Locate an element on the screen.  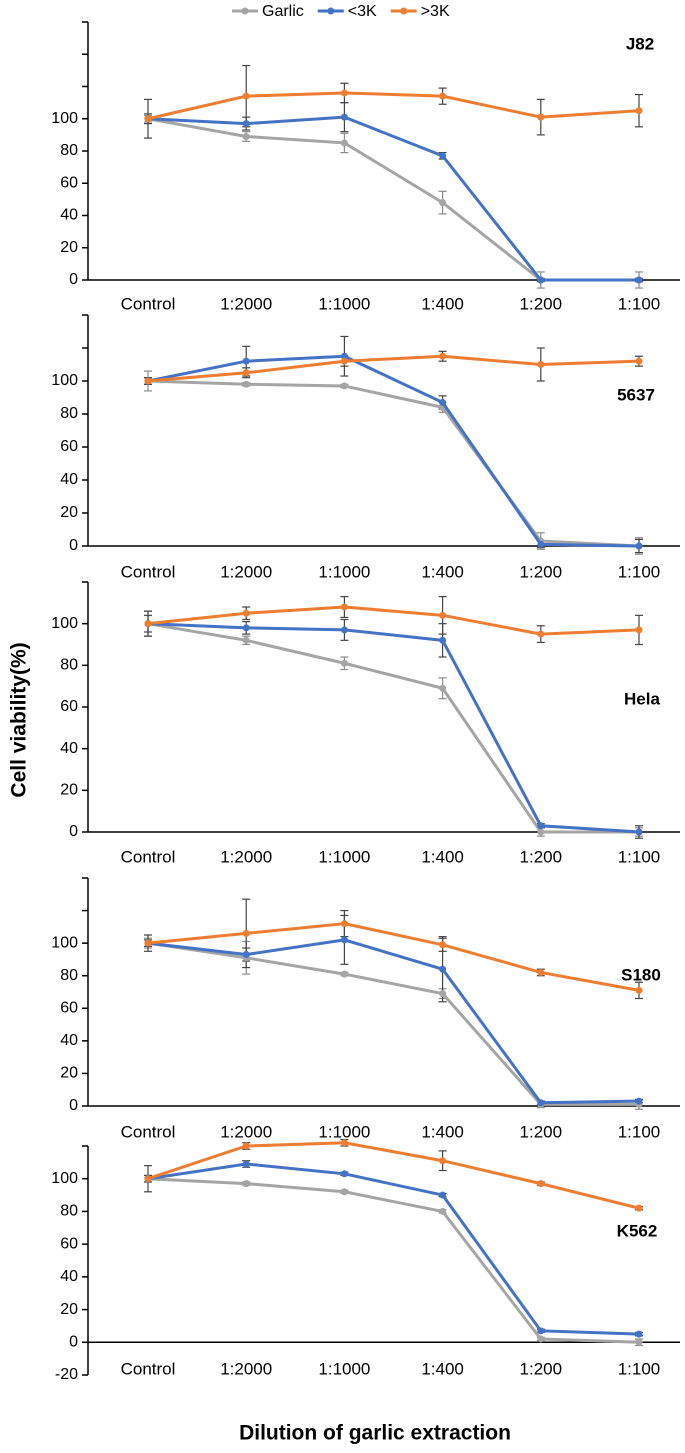
panel-title: Hela is located at coordinates (642, 698).